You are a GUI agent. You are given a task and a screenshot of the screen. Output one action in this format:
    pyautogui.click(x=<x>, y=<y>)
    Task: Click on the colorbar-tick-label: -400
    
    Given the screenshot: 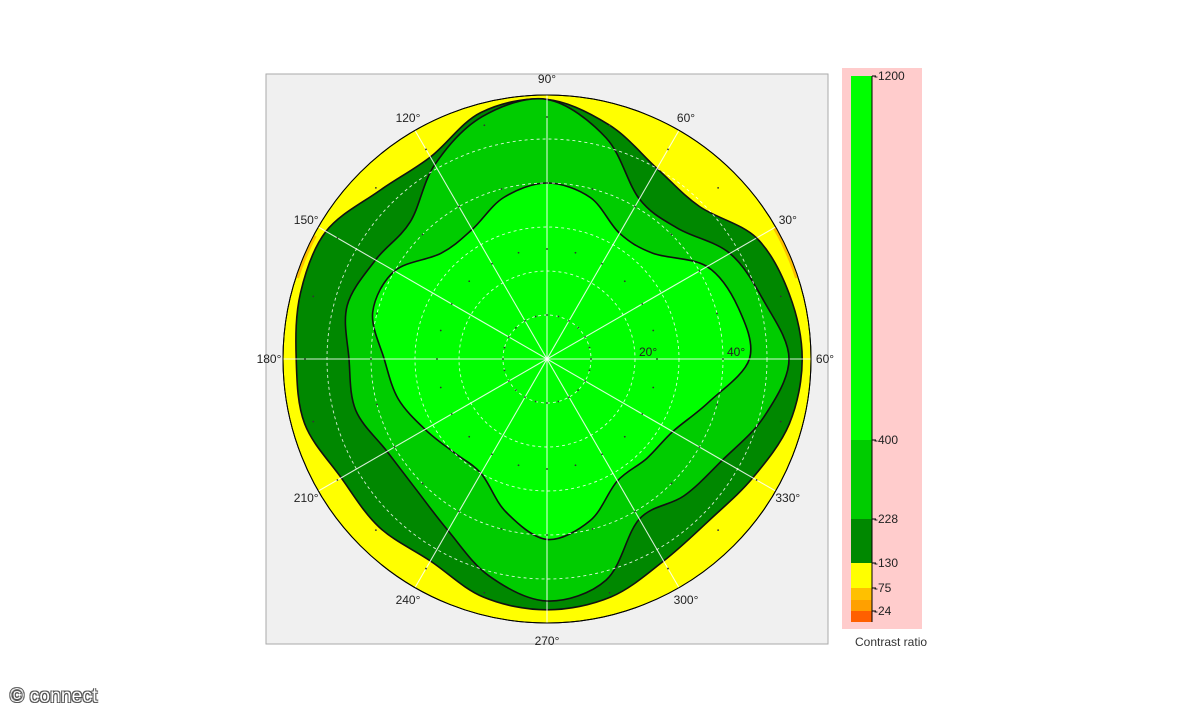 What is the action you would take?
    pyautogui.click(x=886, y=440)
    